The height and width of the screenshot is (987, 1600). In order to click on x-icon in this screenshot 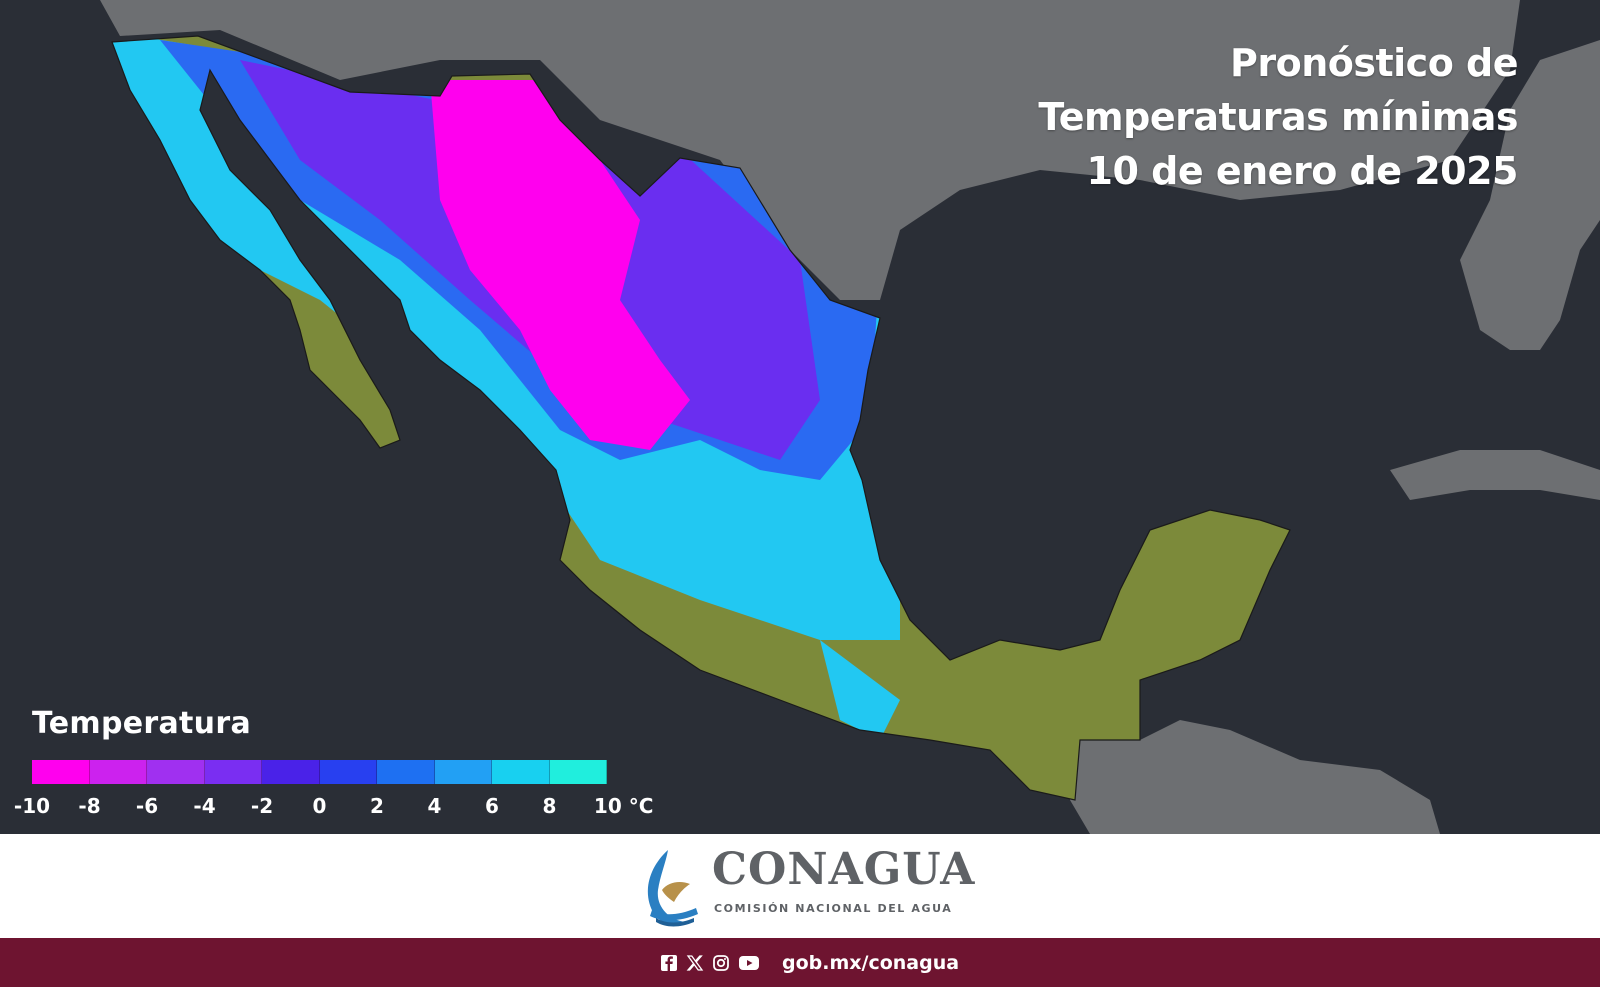, I will do `click(695, 963)`.